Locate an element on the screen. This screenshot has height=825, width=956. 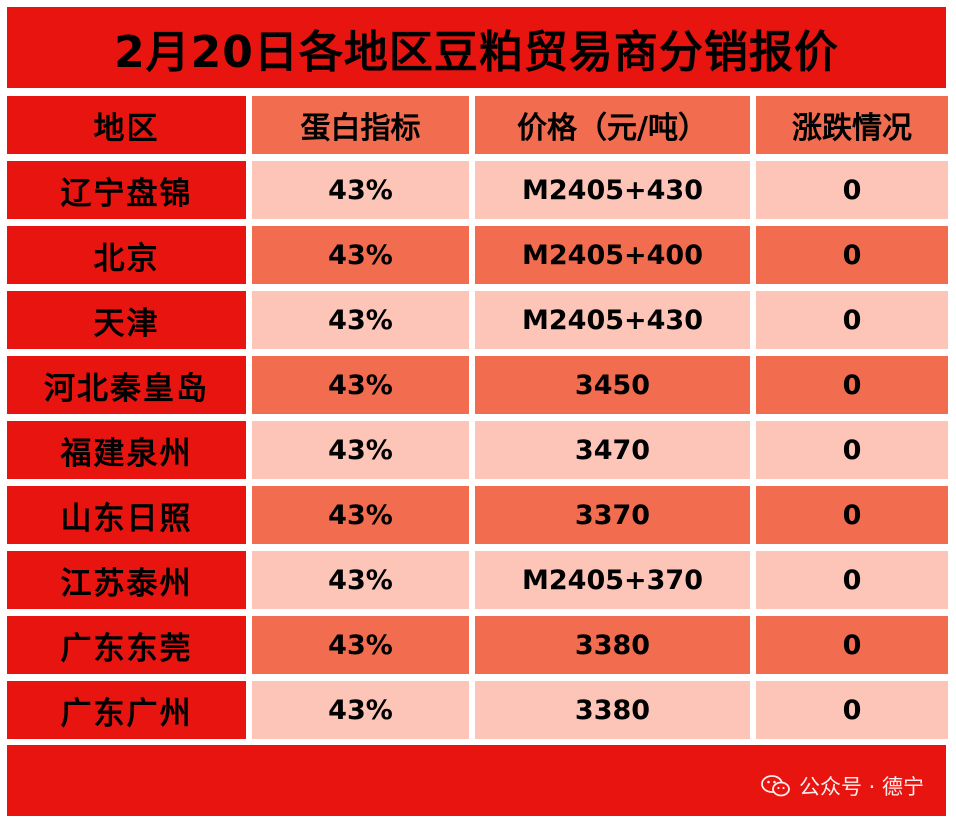
table-row-price: M2405+370 is located at coordinates (612, 580).